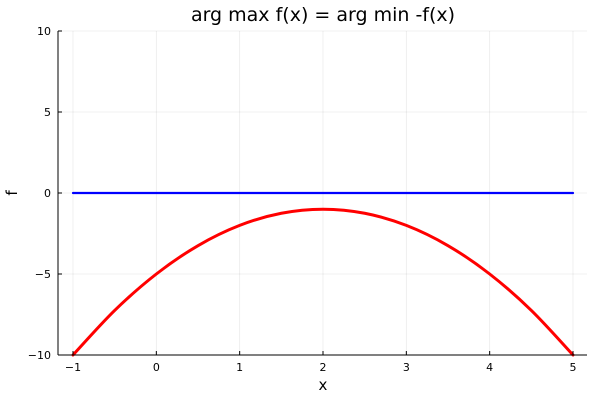 This screenshot has width=600, height=400. I want to click on chart-title: arg max f(x) = arg min -f(x), so click(323, 15).